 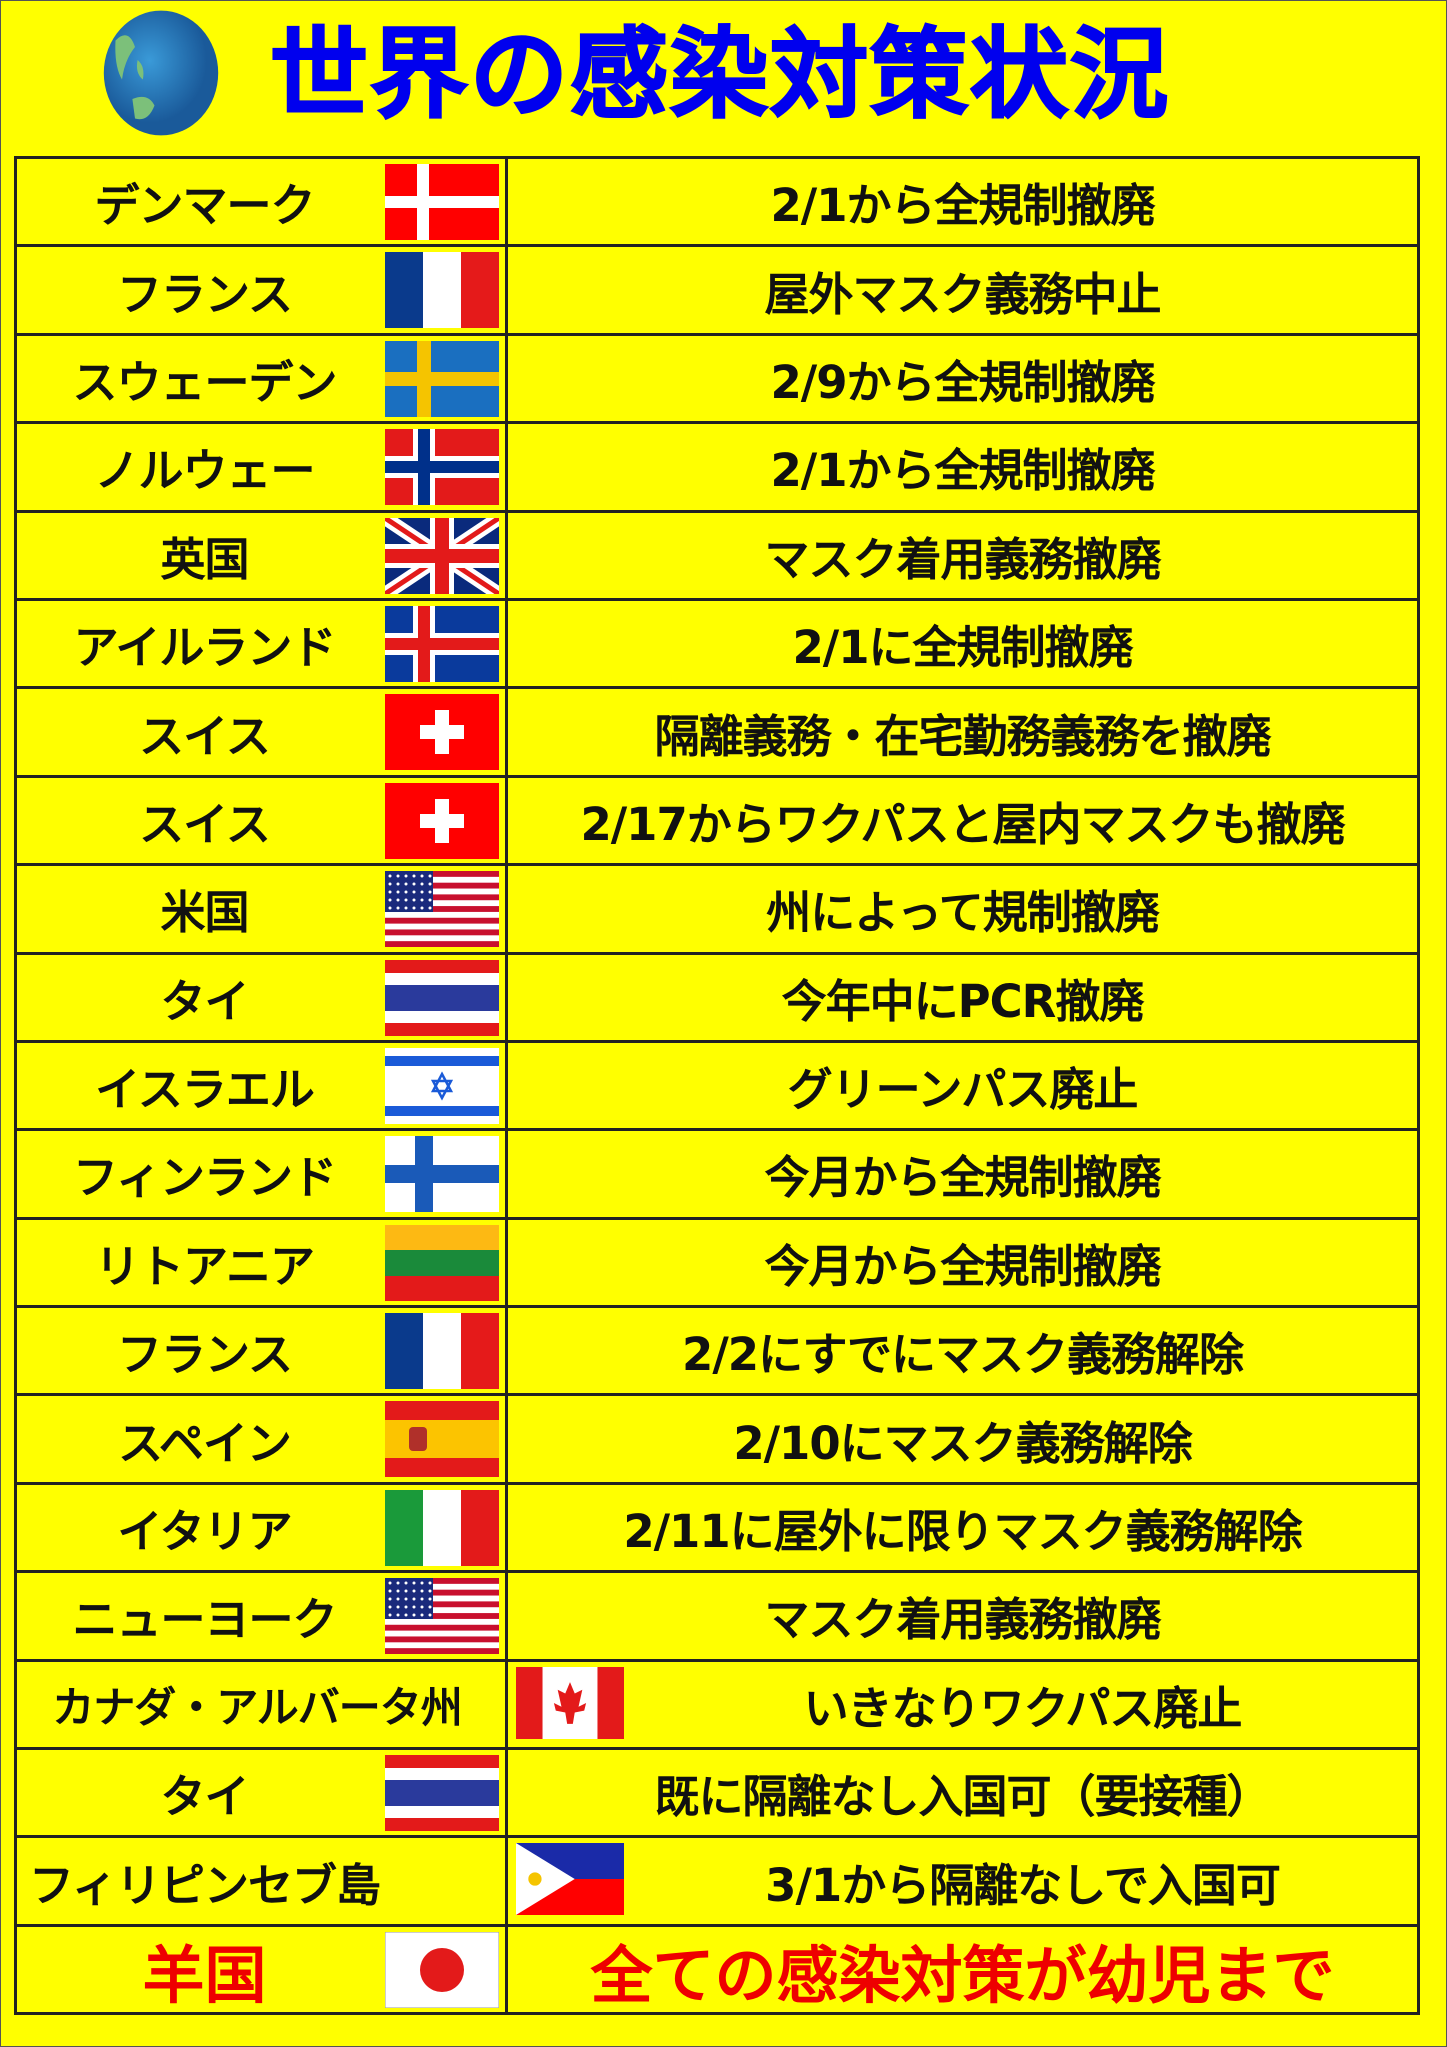 What do you see at coordinates (204, 559) in the screenshot?
I see `country-name: 英国` at bounding box center [204, 559].